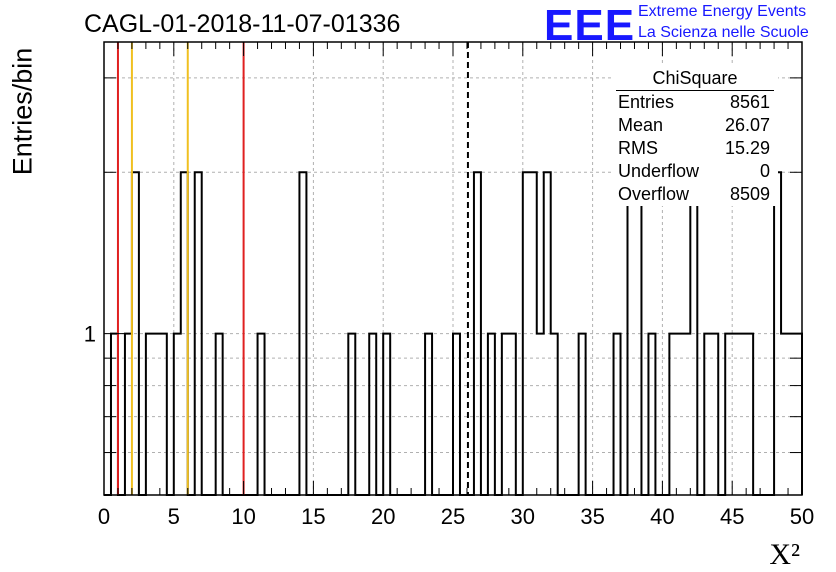  I want to click on x-tick-label-8: 40, so click(662, 516).